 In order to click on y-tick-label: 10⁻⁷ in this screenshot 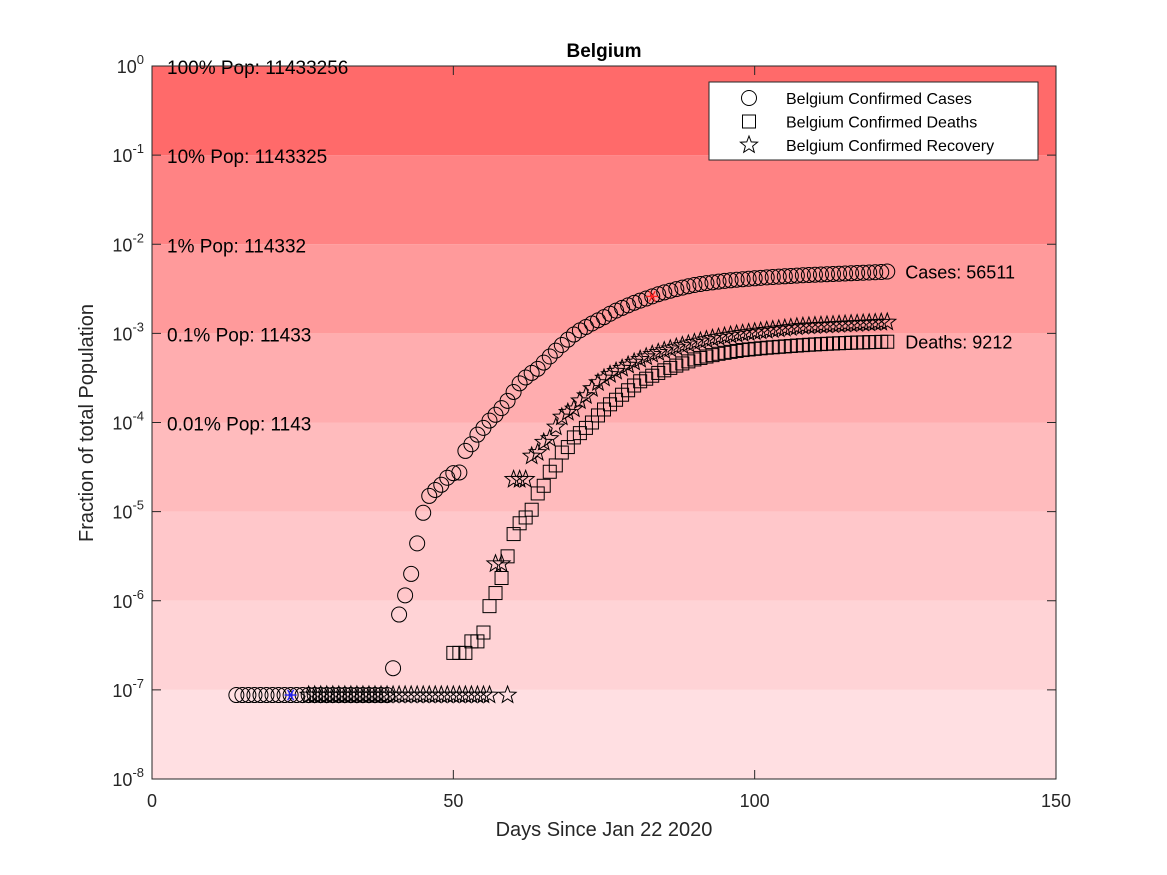, I will do `click(128, 688)`.